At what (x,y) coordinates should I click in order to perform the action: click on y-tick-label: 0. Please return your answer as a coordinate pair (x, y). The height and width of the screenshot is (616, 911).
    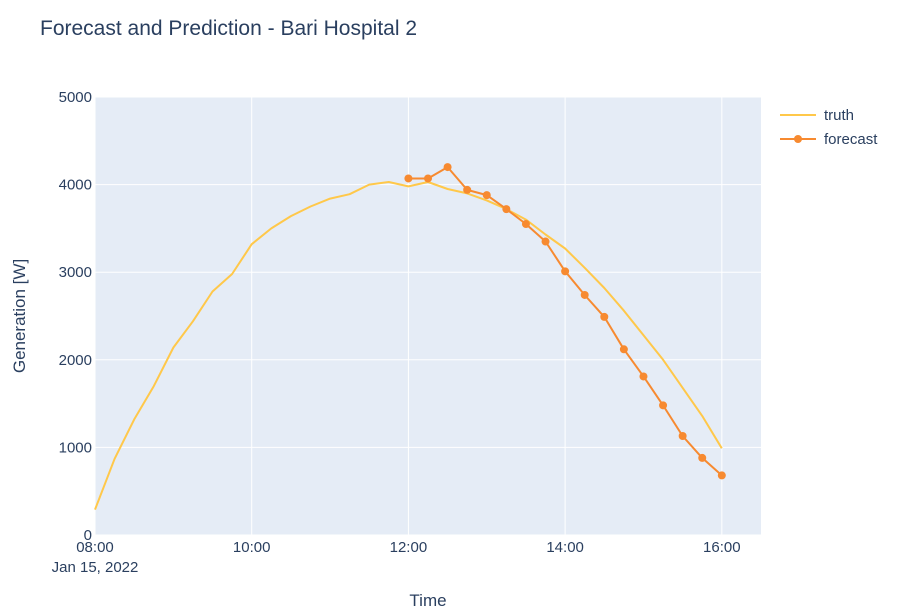
    Looking at the image, I should click on (88, 535).